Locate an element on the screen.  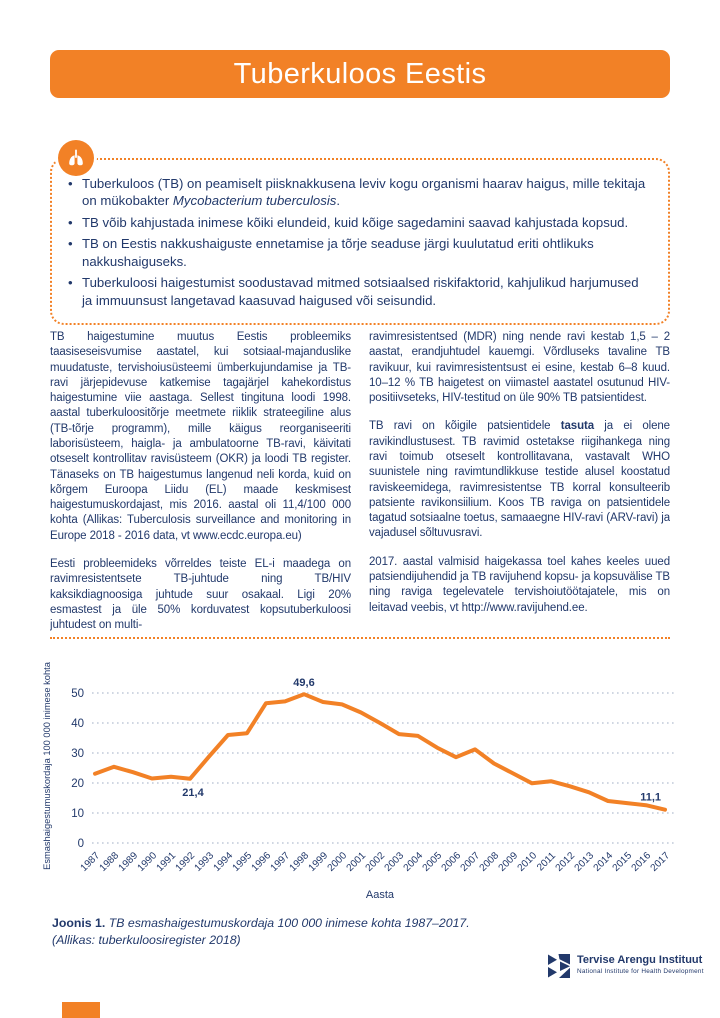
x-tick-label: 1991 is located at coordinates (167, 862).